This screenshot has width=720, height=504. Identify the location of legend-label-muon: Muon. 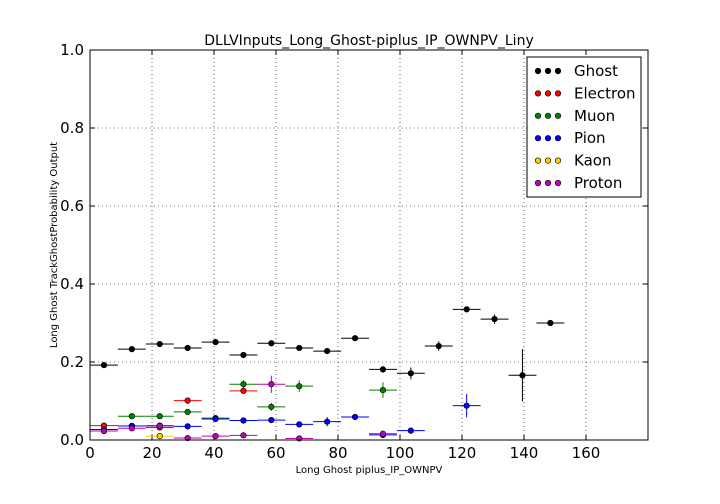
(594, 116).